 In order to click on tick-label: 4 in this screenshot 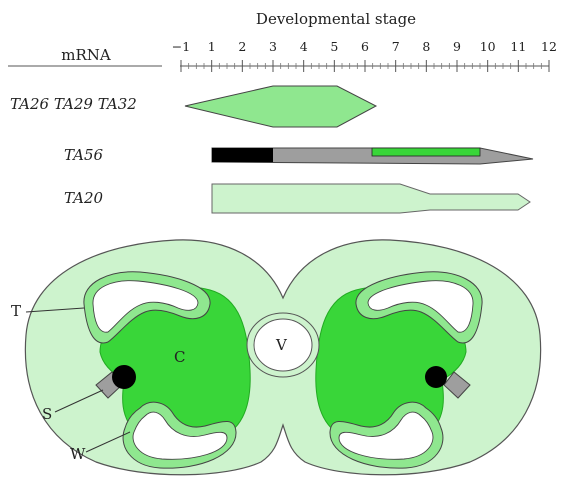, I will do `click(304, 46)`.